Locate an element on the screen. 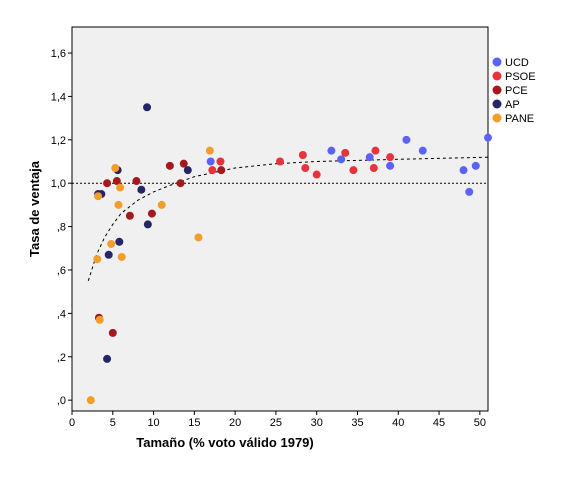  x-tick-label: 0 is located at coordinates (72, 423).